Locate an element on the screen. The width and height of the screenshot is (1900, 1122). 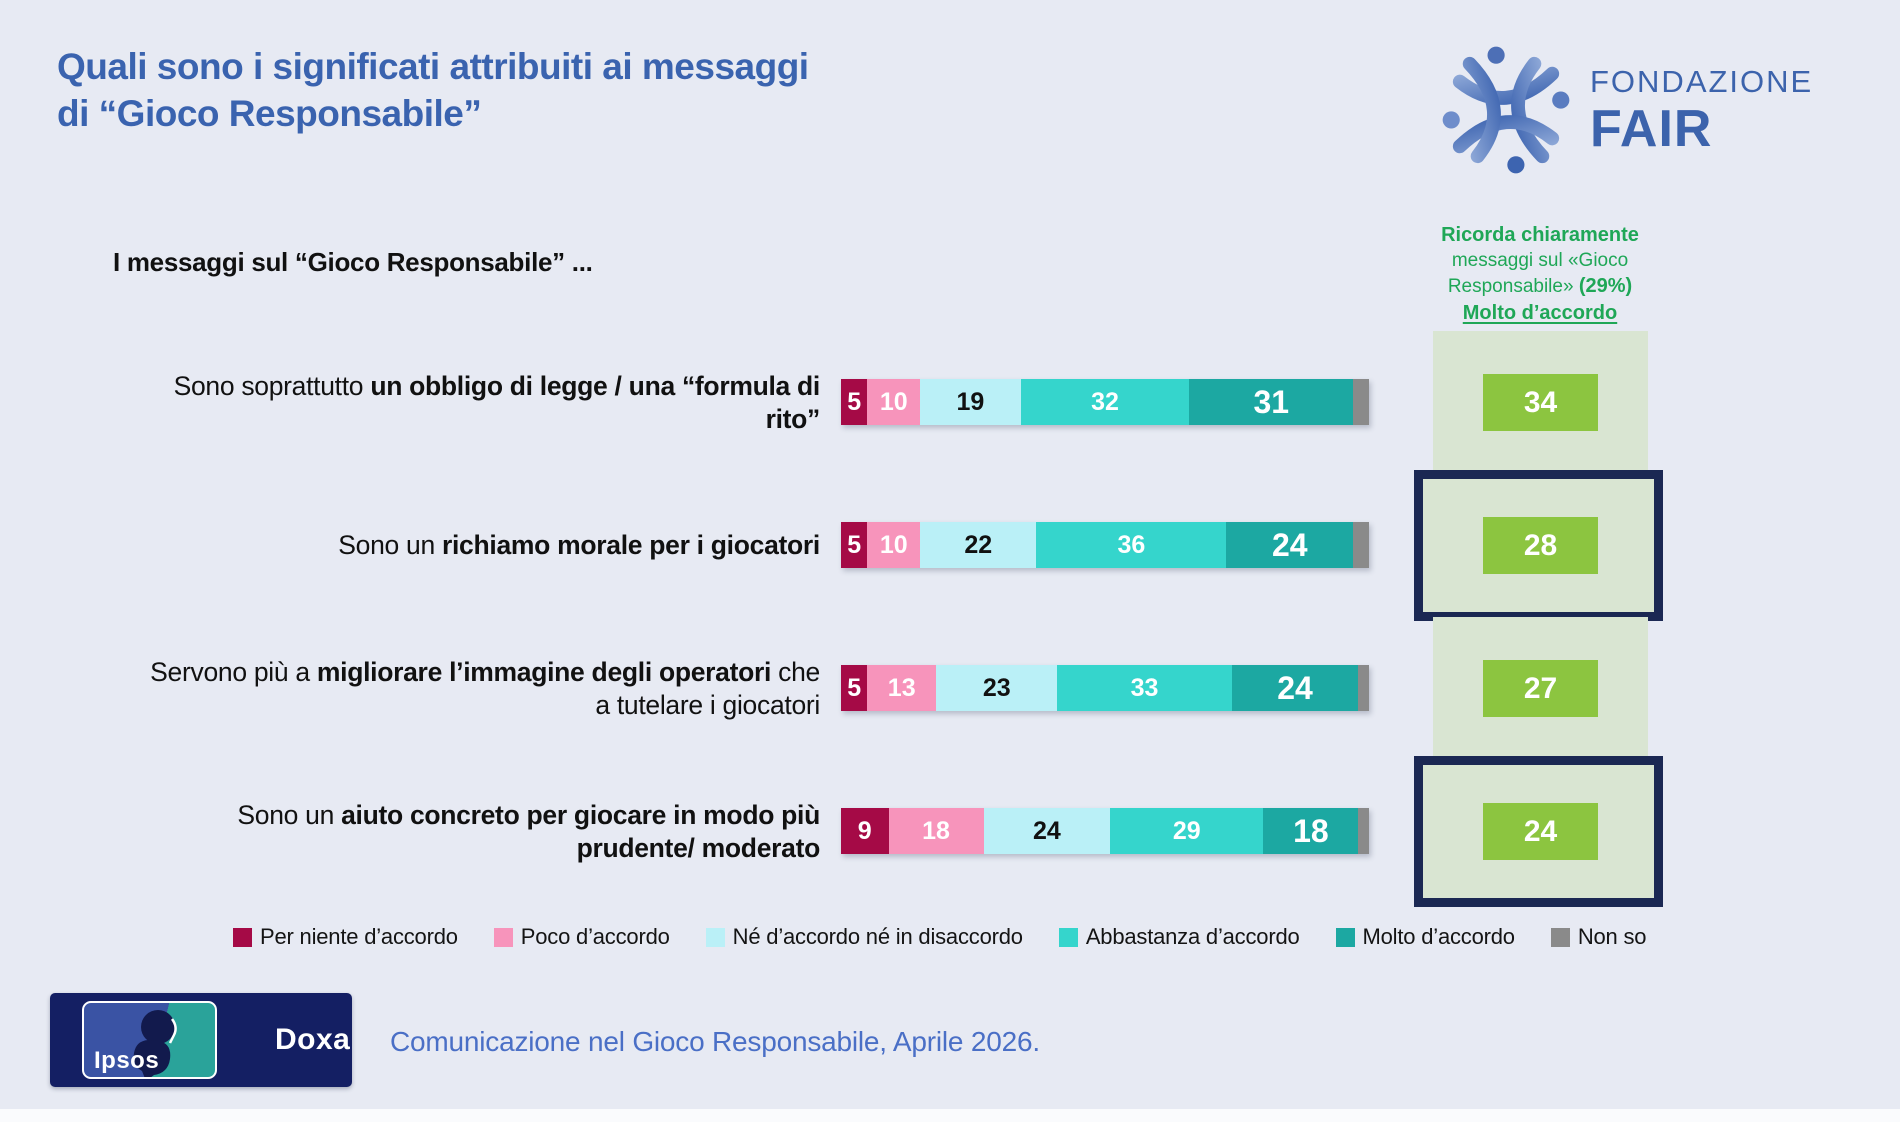
legend-label: Non so is located at coordinates (1612, 936).